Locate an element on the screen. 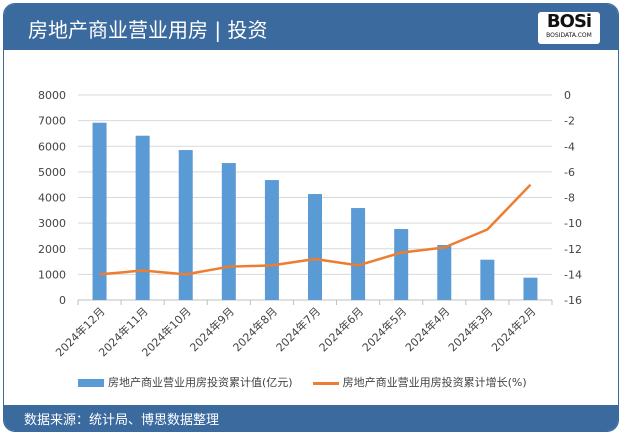 The height and width of the screenshot is (434, 622). y-right-tick-label: -6 is located at coordinates (569, 172).